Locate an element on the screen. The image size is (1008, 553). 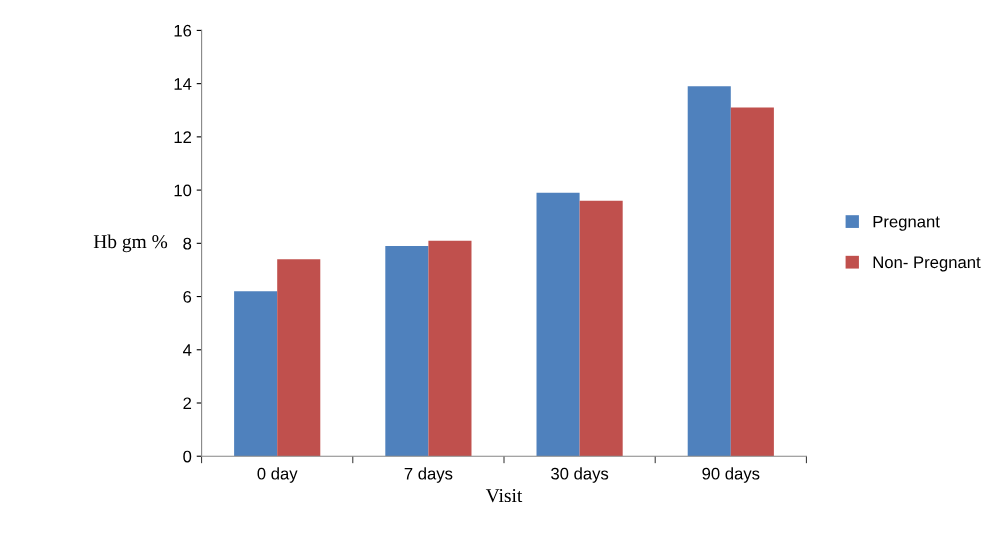
y-tick-label: 12 is located at coordinates (183, 137).